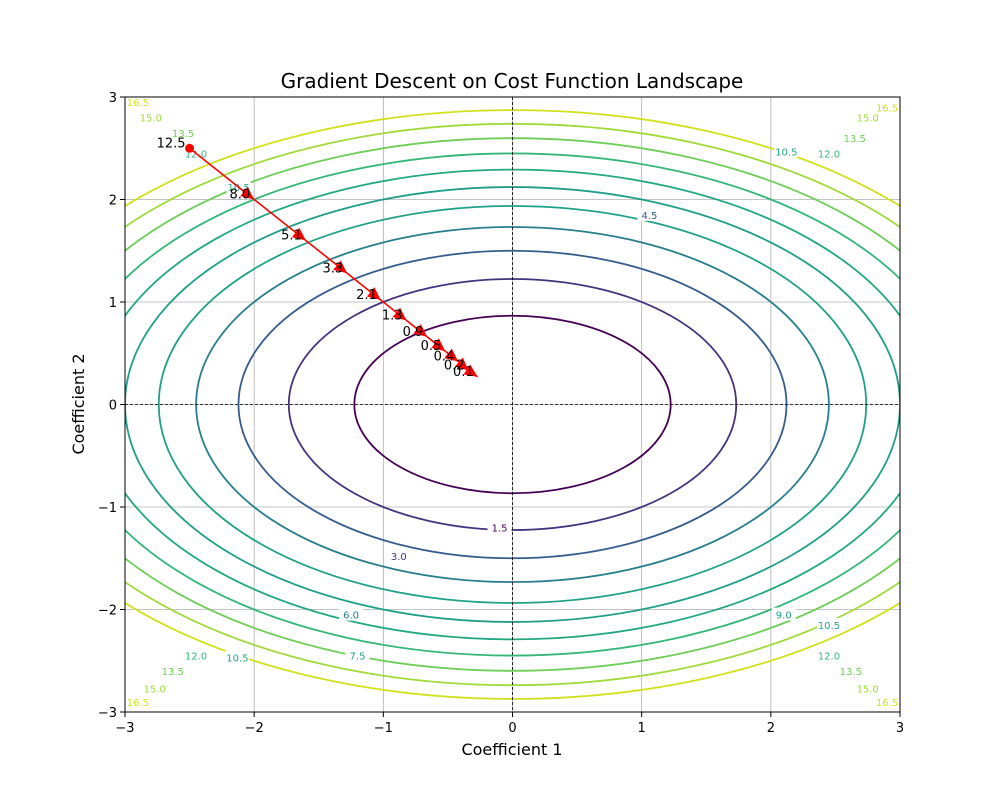  I want to click on descent-cost-label: 0.1, so click(463, 372).